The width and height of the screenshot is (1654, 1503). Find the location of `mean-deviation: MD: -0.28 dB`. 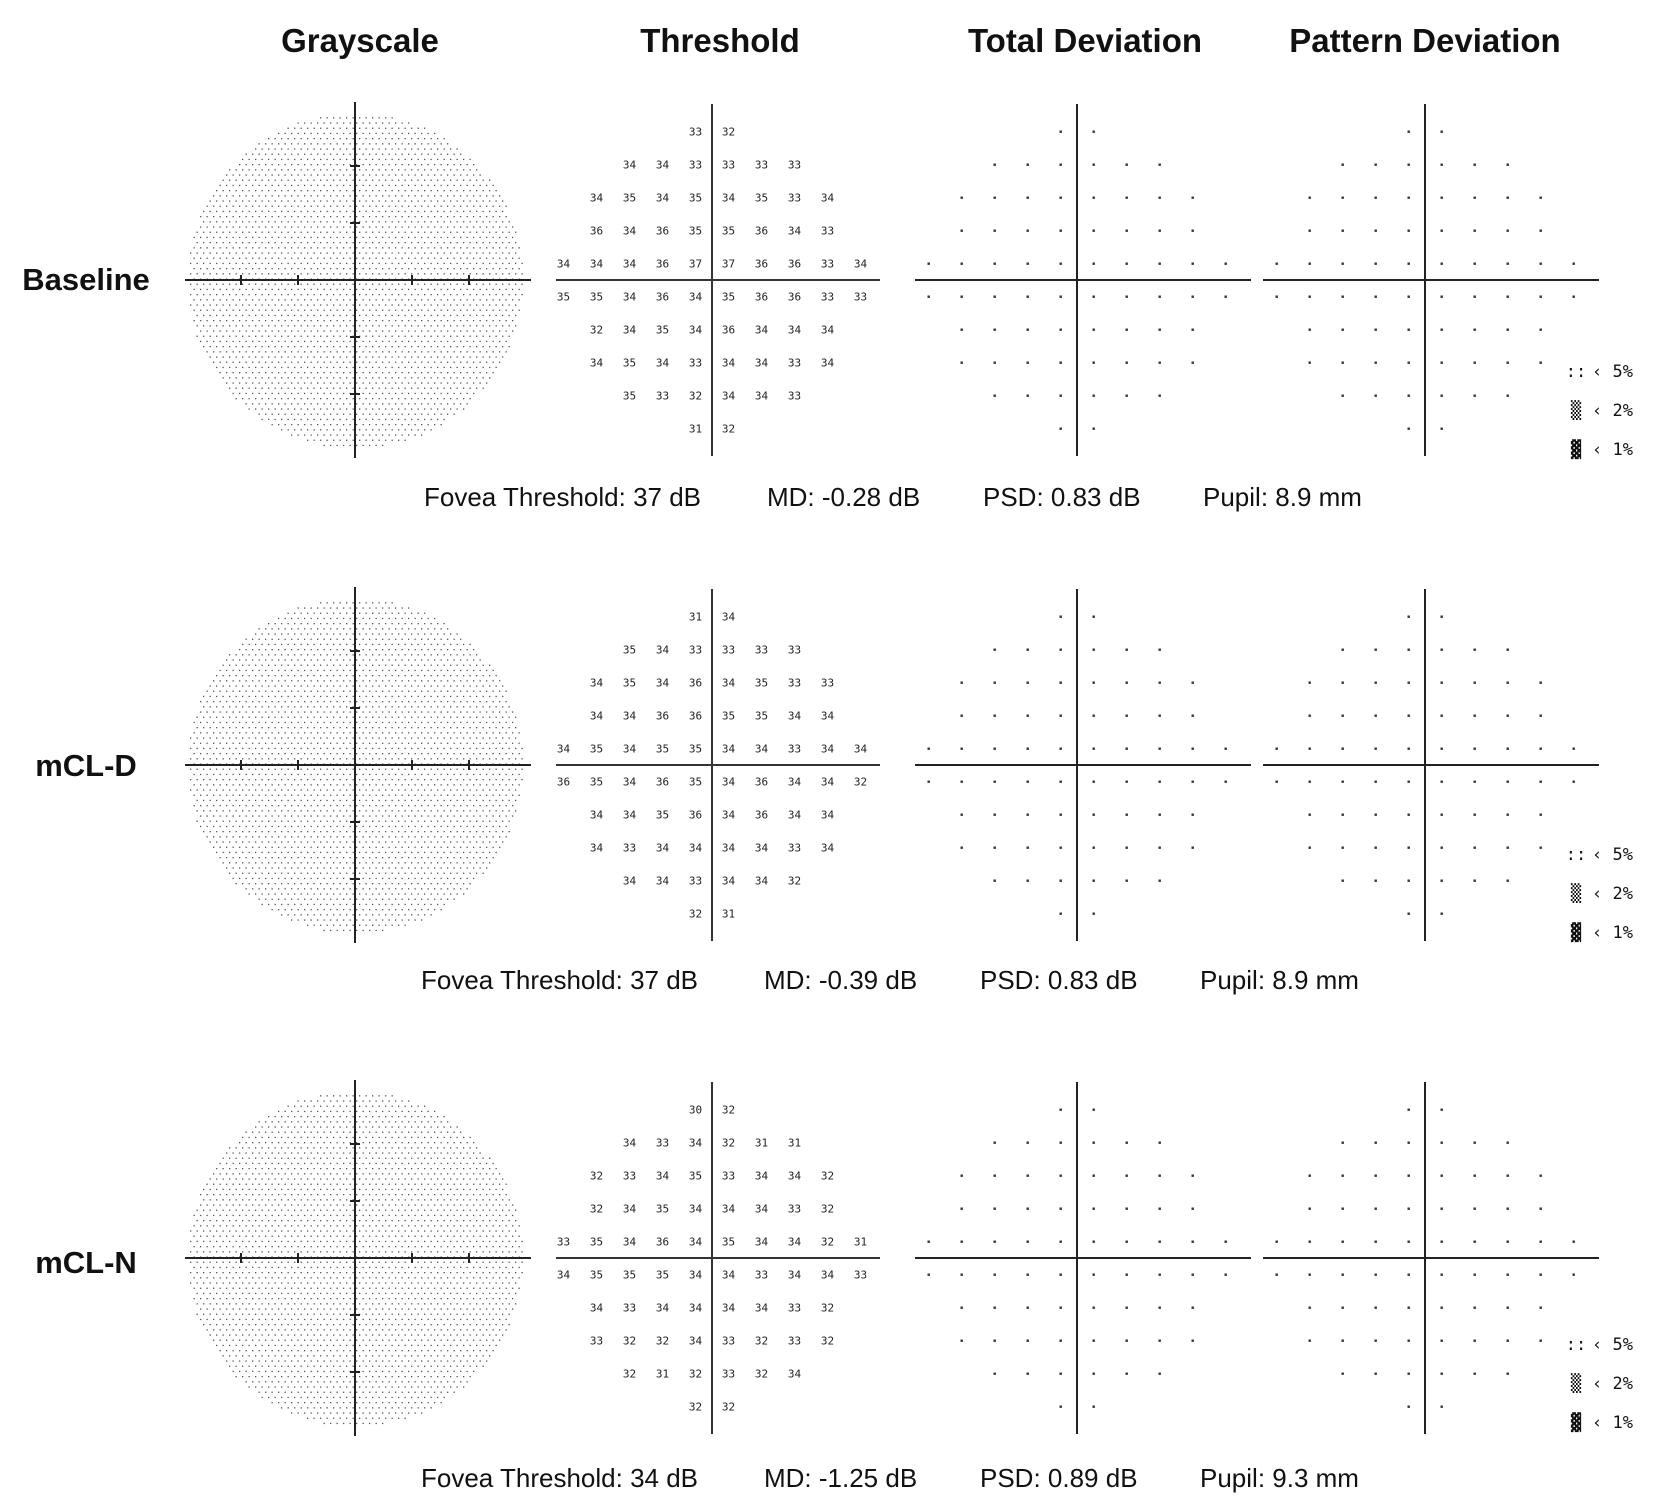

mean-deviation: MD: -0.28 dB is located at coordinates (844, 497).